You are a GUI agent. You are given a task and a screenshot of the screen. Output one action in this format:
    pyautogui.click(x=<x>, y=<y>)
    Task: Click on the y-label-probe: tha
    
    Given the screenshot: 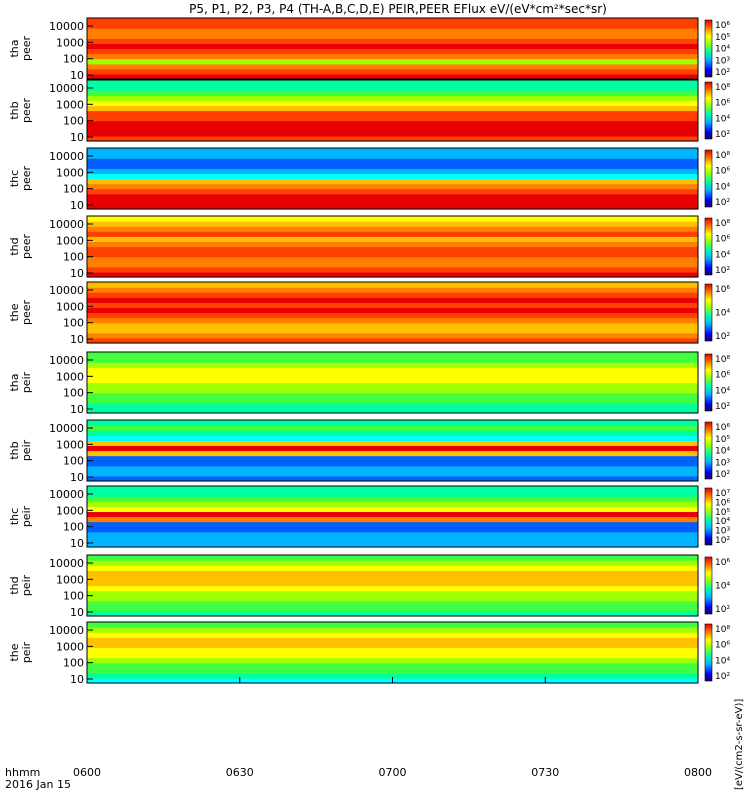 What is the action you would take?
    pyautogui.click(x=14, y=48)
    